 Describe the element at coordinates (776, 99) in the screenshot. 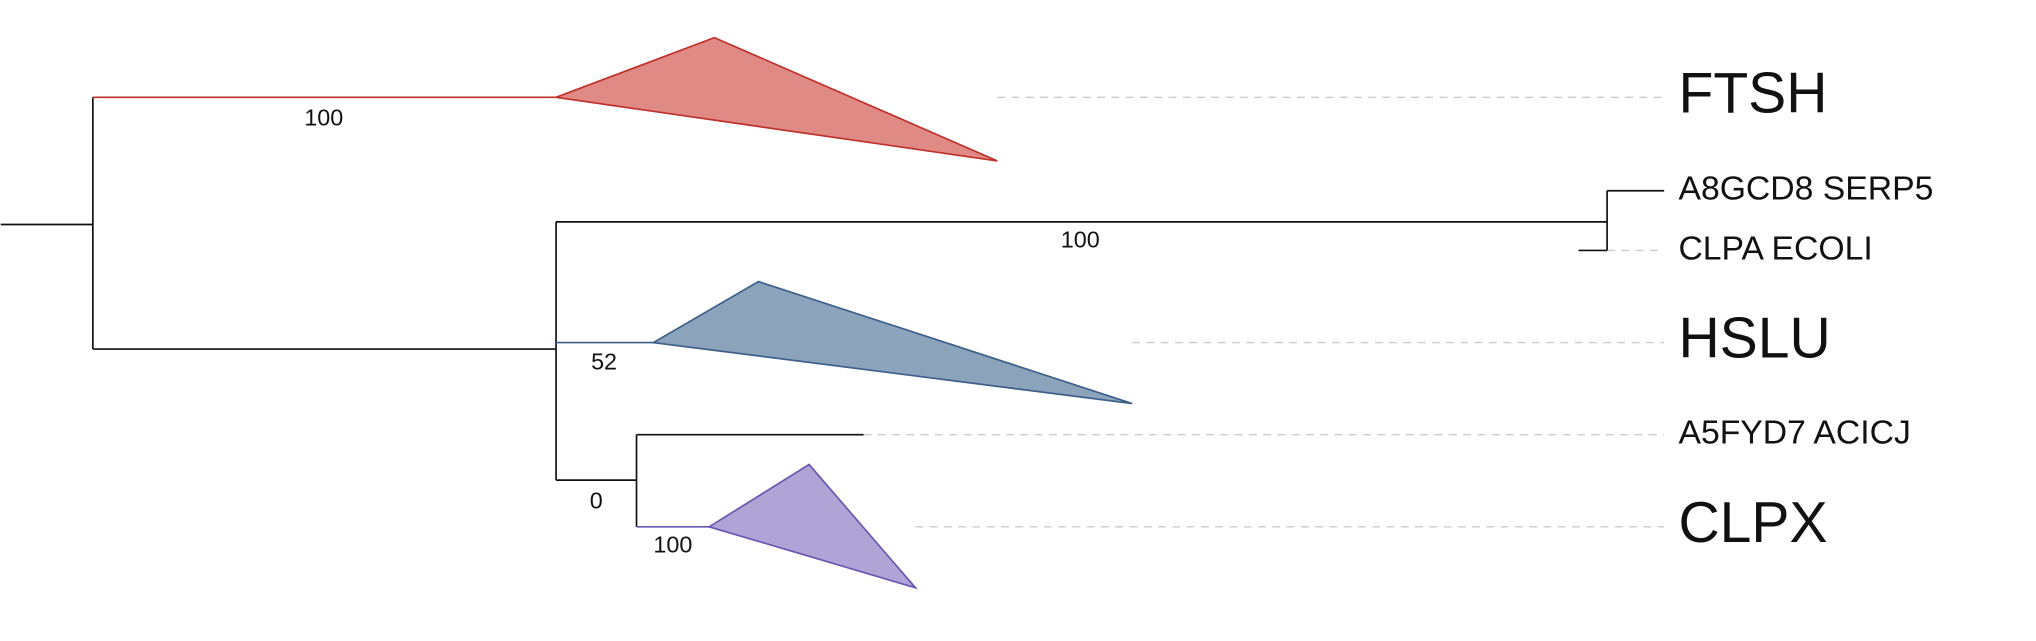

I see `clade-ftsh` at that location.